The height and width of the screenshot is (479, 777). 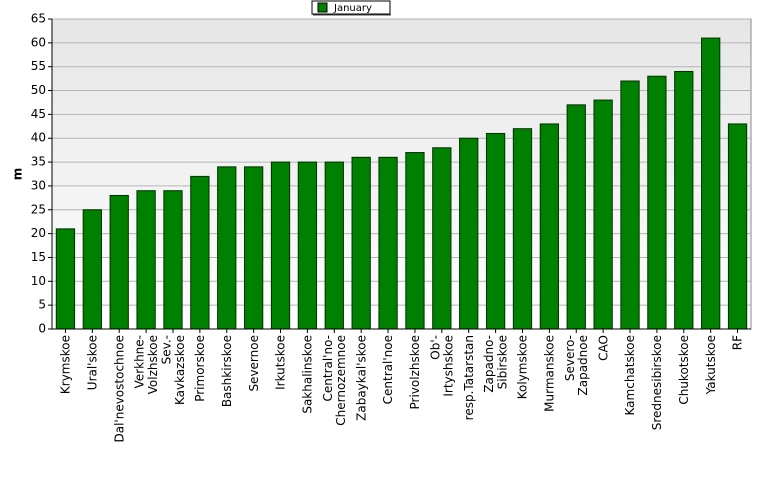 What do you see at coordinates (38, 257) in the screenshot?
I see `y-tick-label: 15` at bounding box center [38, 257].